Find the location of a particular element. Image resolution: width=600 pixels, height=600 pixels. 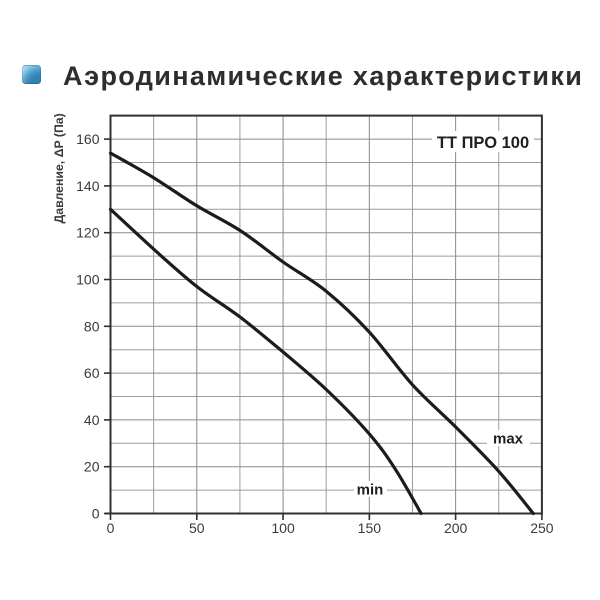

svg-text: 140 is located at coordinates (88, 186).